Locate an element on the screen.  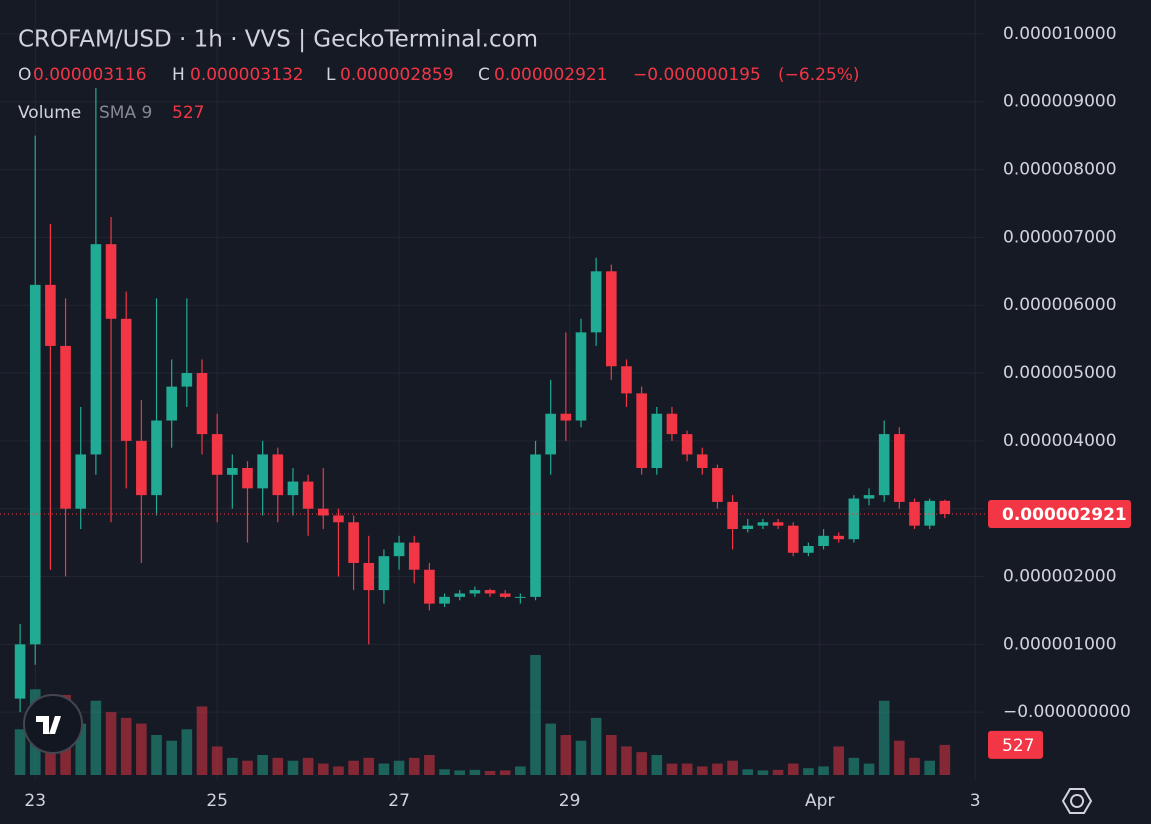
legend-key: C is located at coordinates (484, 75).